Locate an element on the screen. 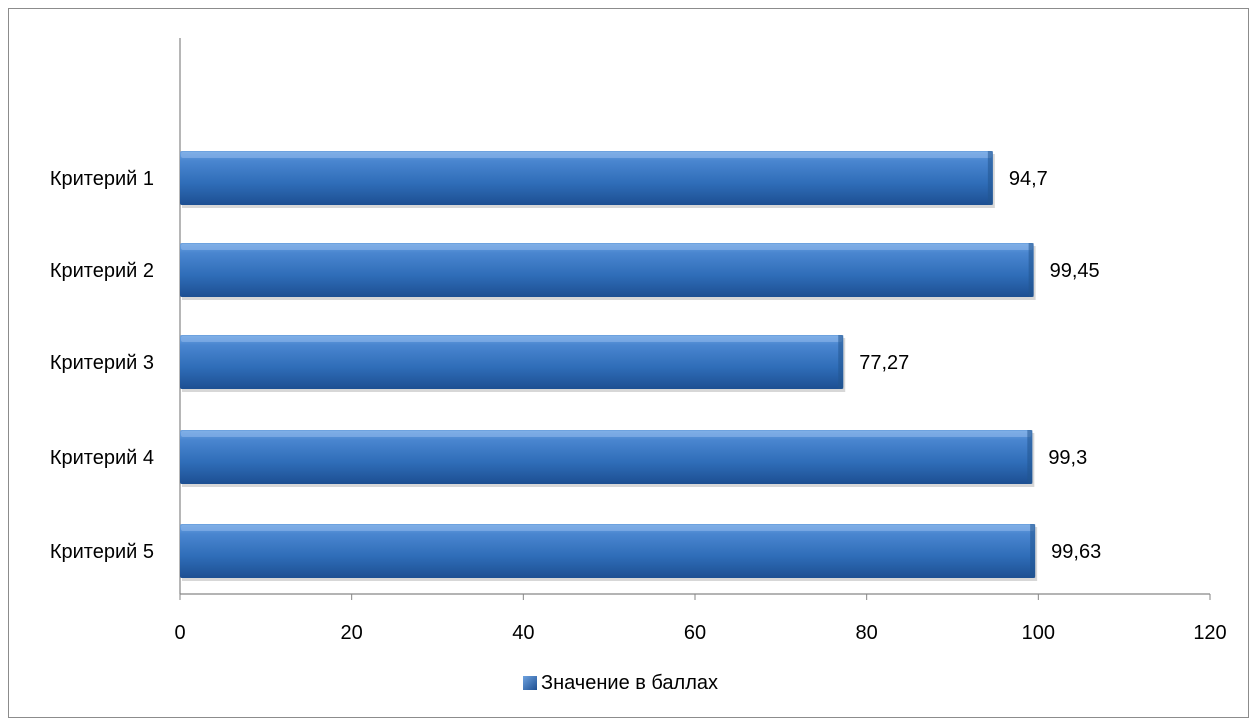 The height and width of the screenshot is (722, 1257). x-tick-label: 100 is located at coordinates (1038, 633).